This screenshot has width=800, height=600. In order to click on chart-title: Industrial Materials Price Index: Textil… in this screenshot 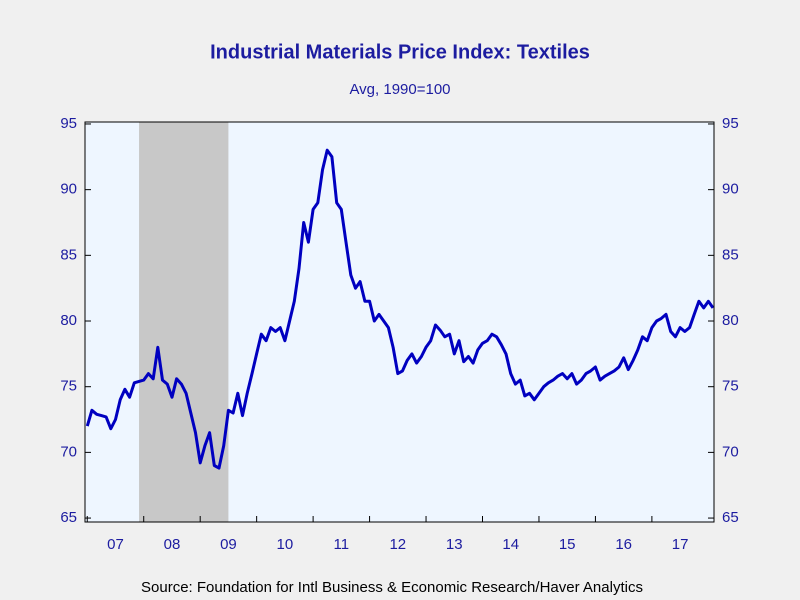, I will do `click(400, 52)`.